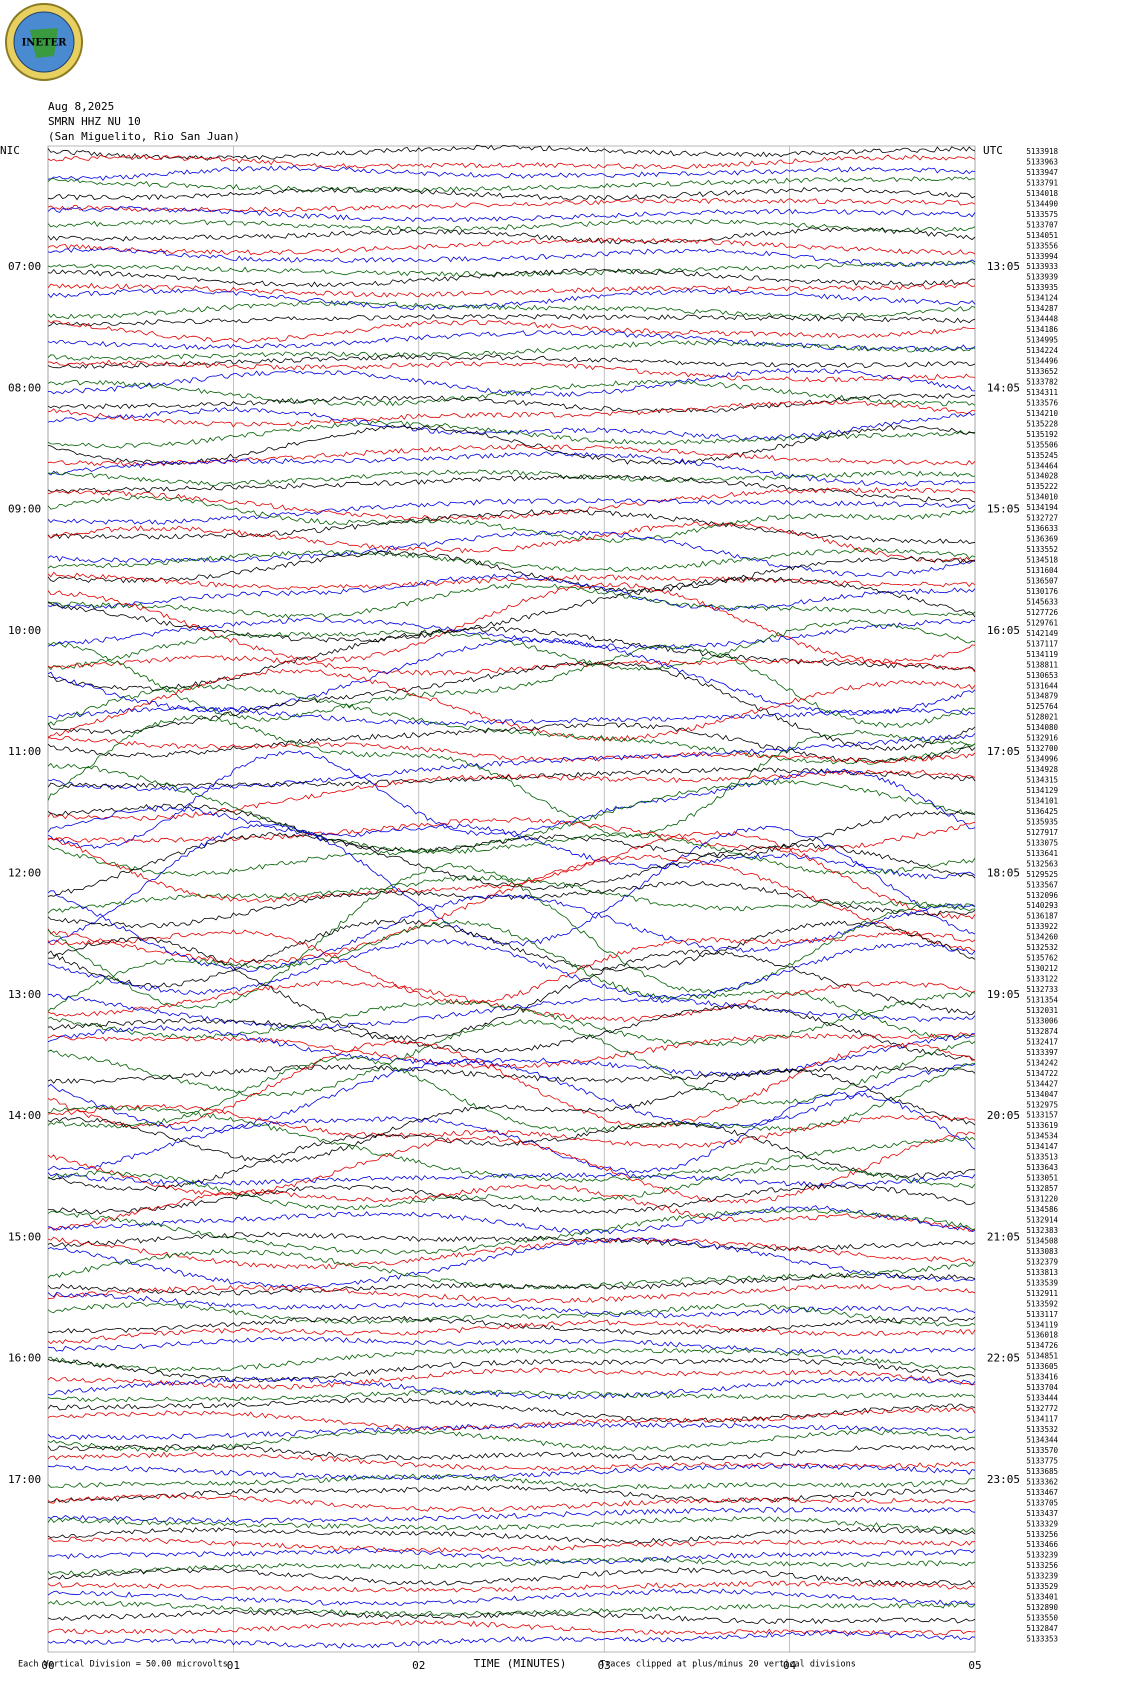  I want to click on trace-id: 5134224, so click(1042, 350).